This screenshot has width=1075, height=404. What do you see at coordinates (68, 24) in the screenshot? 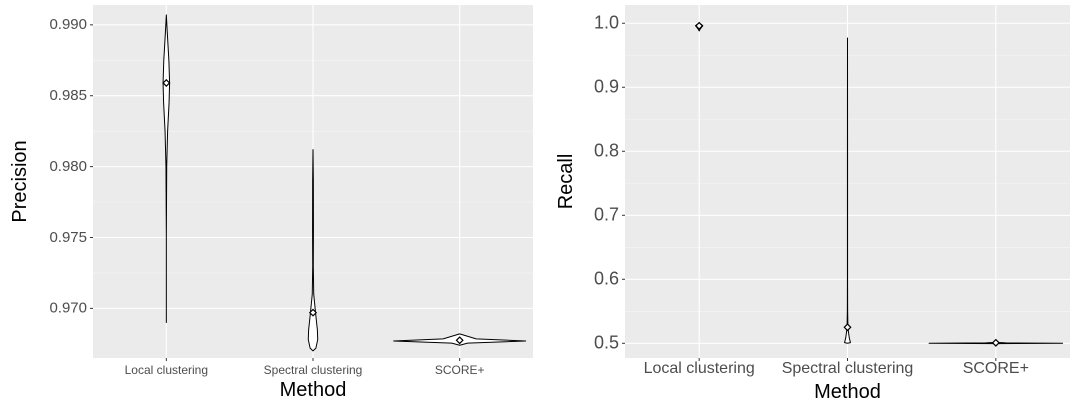
I see `y-tick-label: 0.990` at bounding box center [68, 24].